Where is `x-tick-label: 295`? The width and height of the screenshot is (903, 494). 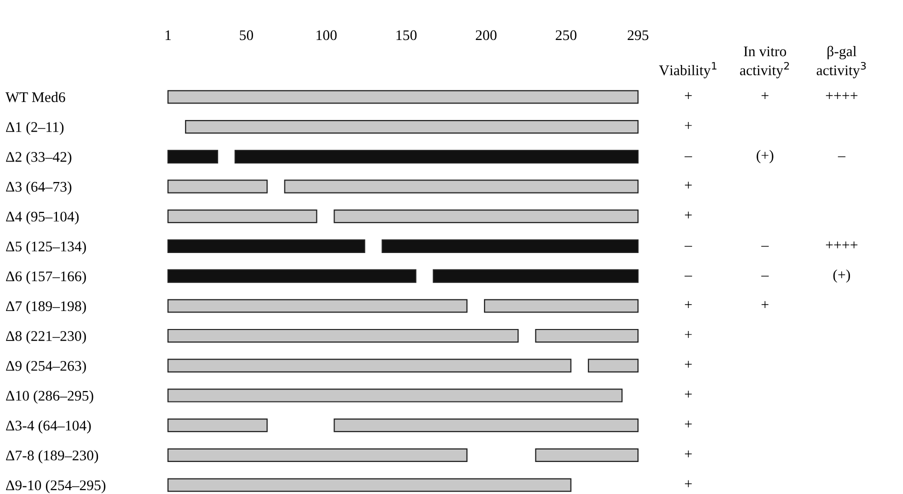
x-tick-label: 295 is located at coordinates (638, 35).